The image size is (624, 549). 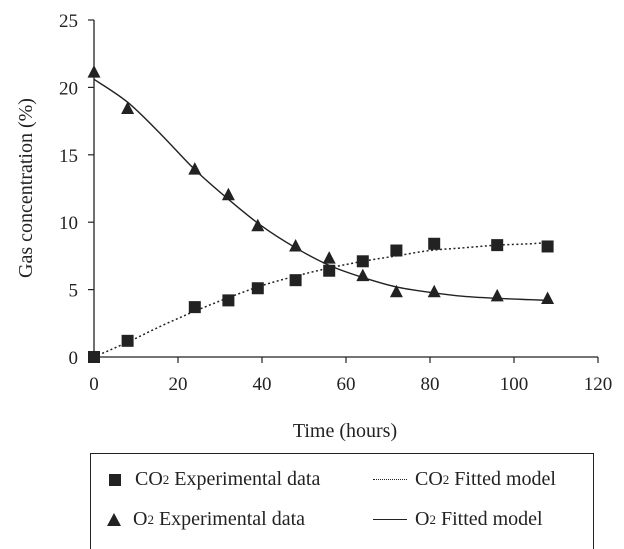 What do you see at coordinates (74, 291) in the screenshot?
I see `y-tick-label: 5` at bounding box center [74, 291].